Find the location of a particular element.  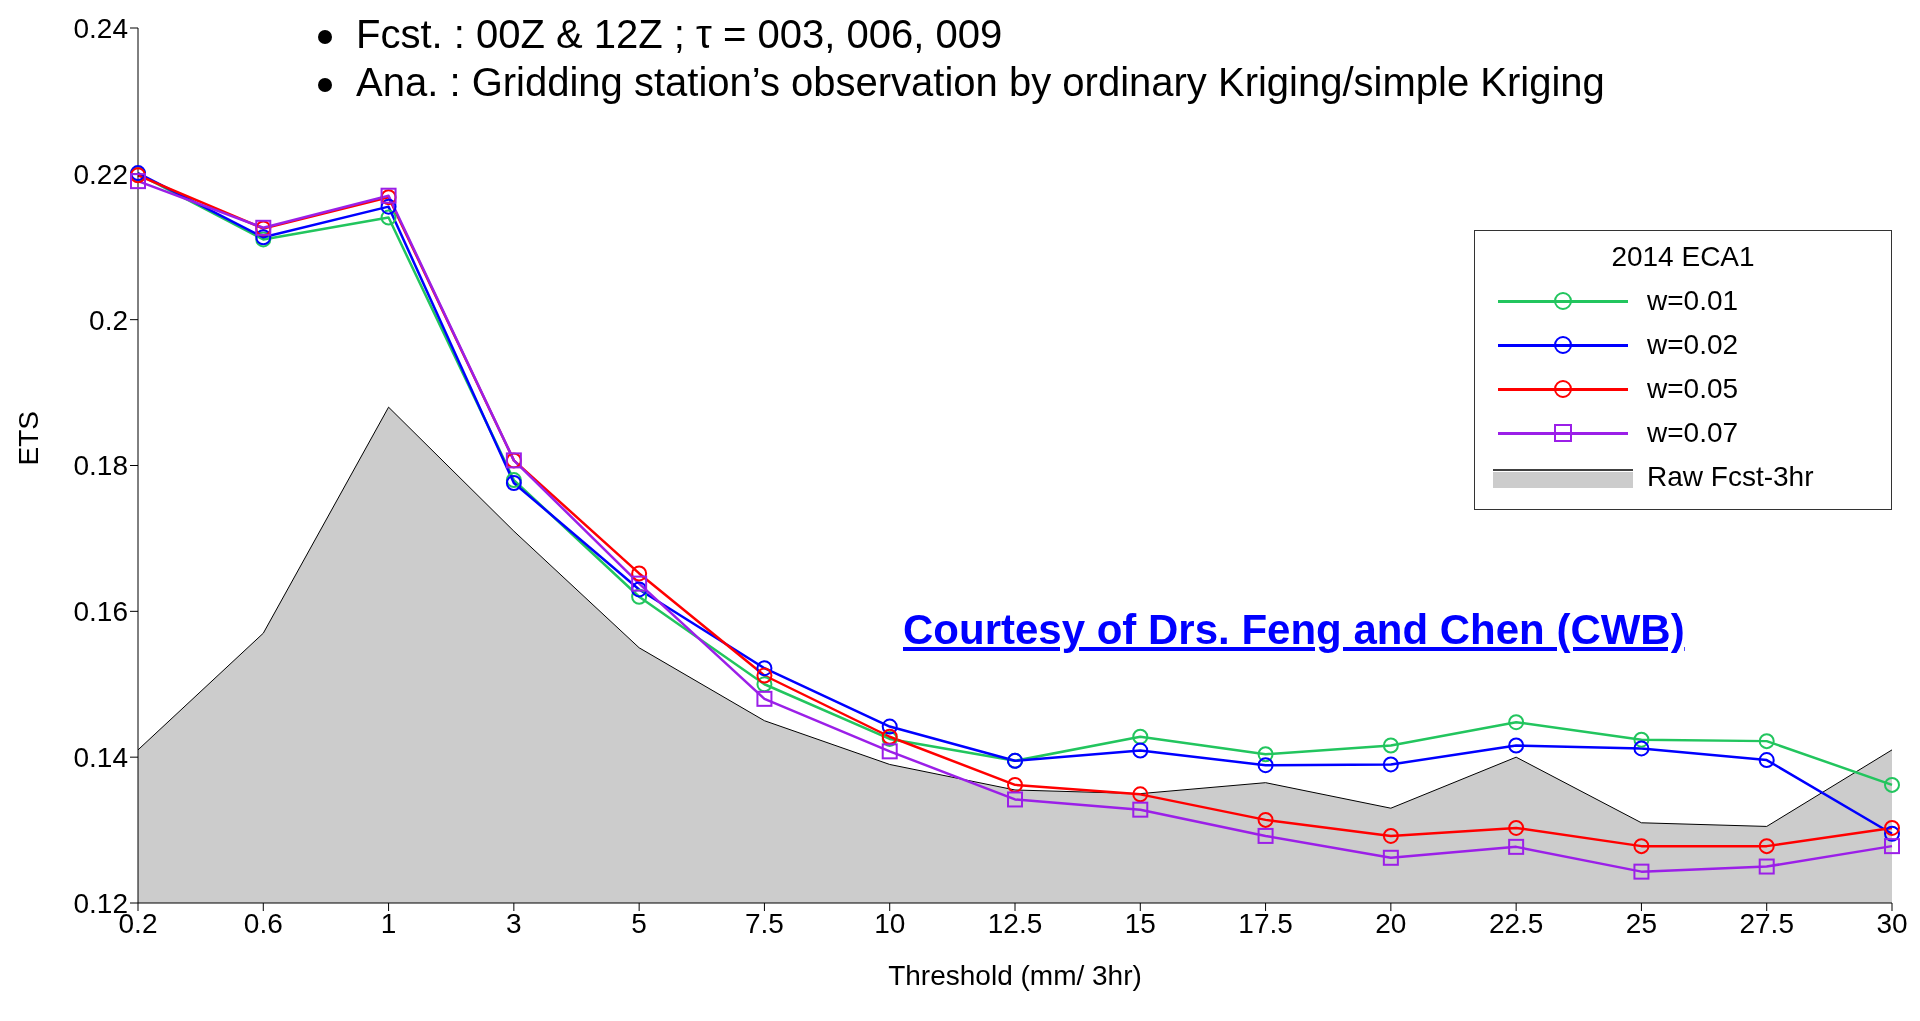

legend-label: w=0.05 is located at coordinates (1693, 389).